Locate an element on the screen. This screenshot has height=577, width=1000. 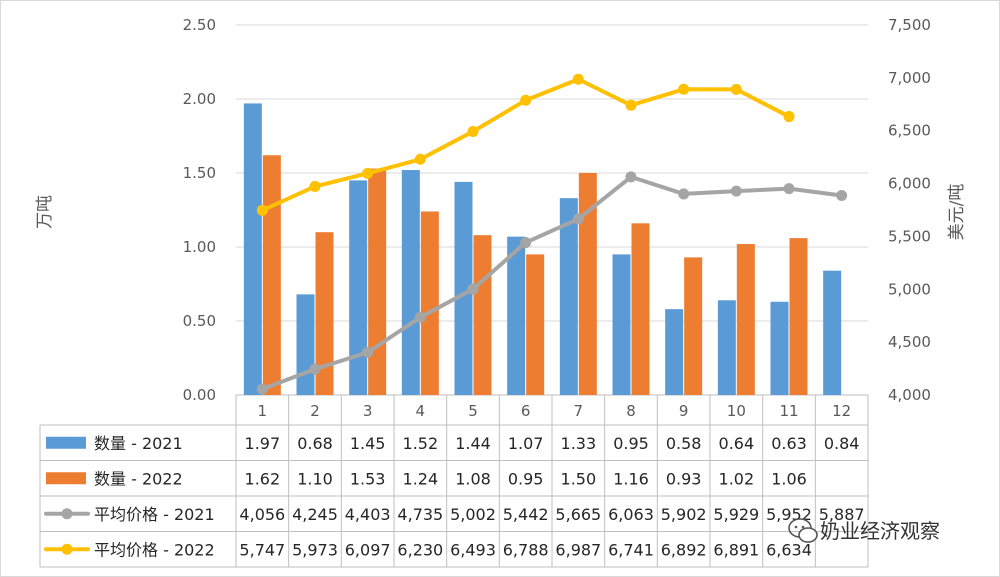
table-cell: 0.63 is located at coordinates (789, 443).